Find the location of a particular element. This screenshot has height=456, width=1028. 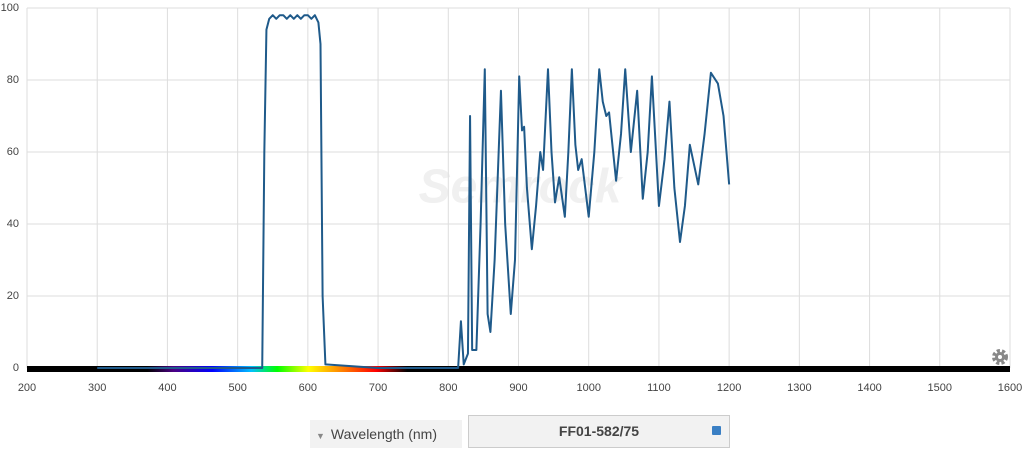

spectrum-bar is located at coordinates (518, 369).